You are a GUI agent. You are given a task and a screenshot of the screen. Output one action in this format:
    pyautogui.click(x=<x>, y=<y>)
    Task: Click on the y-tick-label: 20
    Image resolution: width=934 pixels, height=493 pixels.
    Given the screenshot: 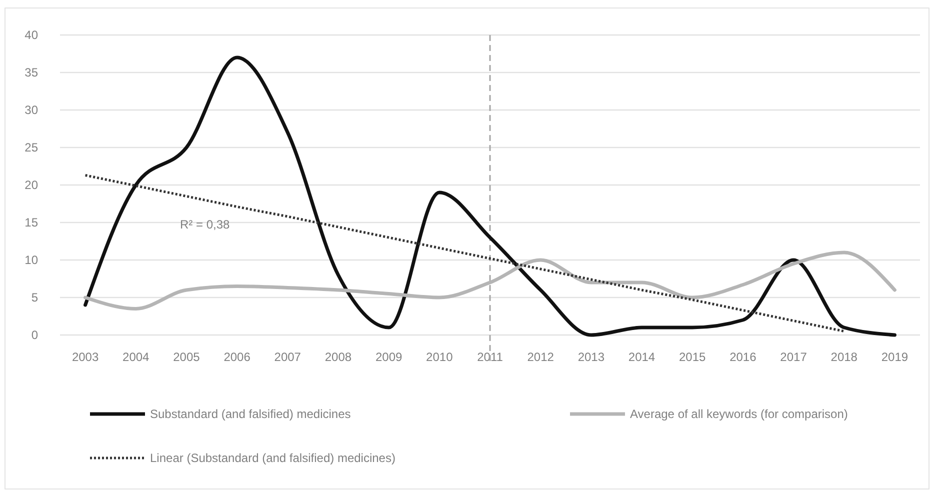 What is the action you would take?
    pyautogui.click(x=31, y=185)
    